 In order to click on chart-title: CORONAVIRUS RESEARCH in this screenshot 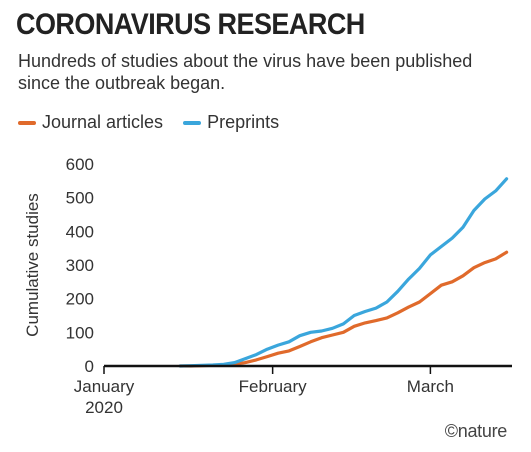, I will do `click(190, 24)`.